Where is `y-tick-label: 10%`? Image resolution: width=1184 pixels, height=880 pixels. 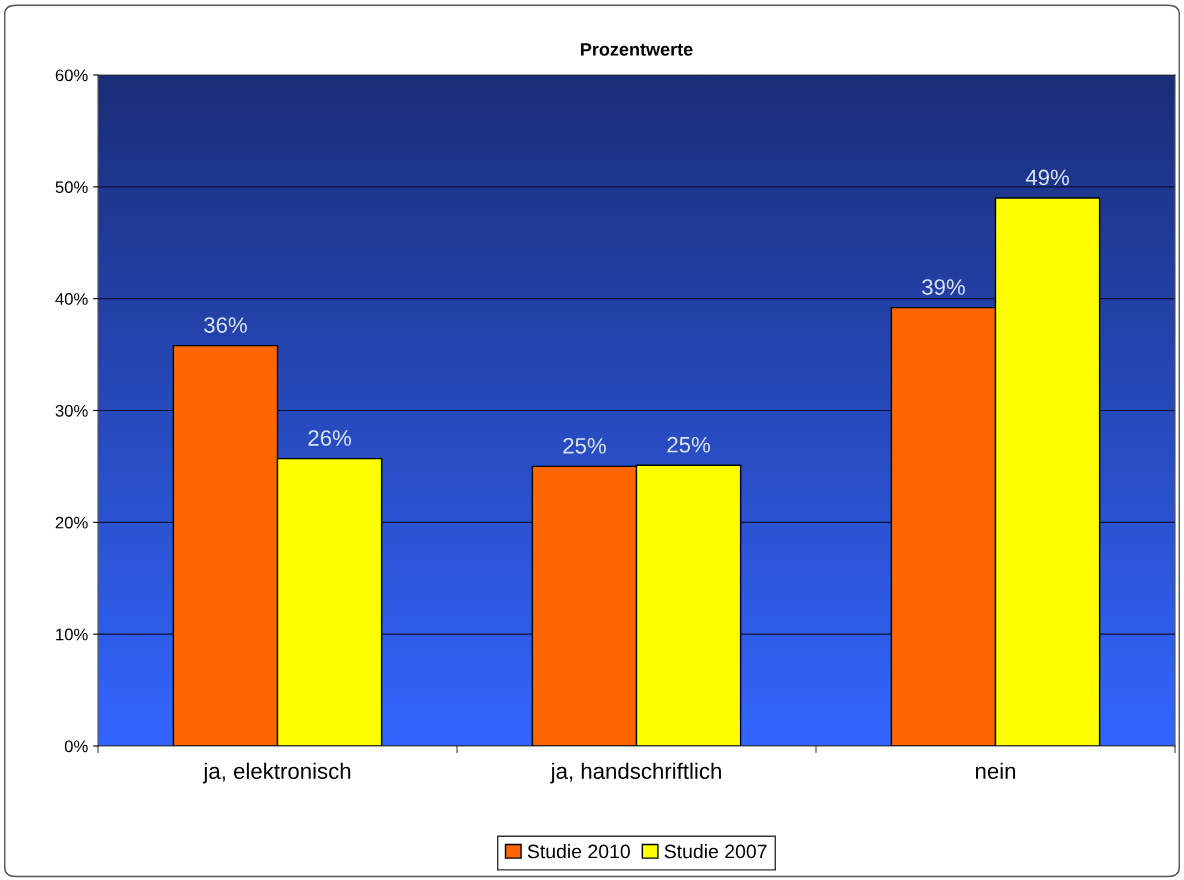 y-tick-label: 10% is located at coordinates (72, 634).